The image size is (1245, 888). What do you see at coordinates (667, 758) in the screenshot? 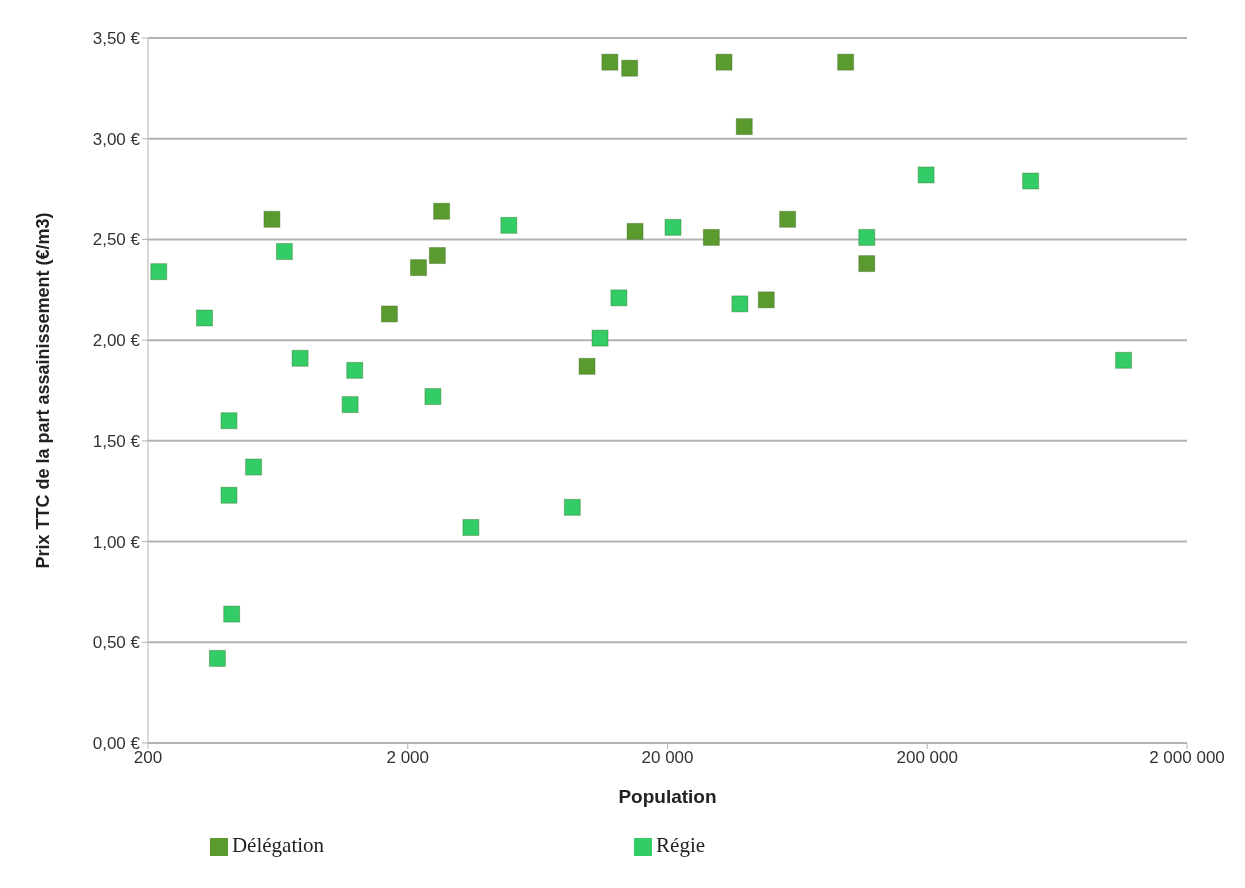
I see `x-tick-label: 20 000` at bounding box center [667, 758].